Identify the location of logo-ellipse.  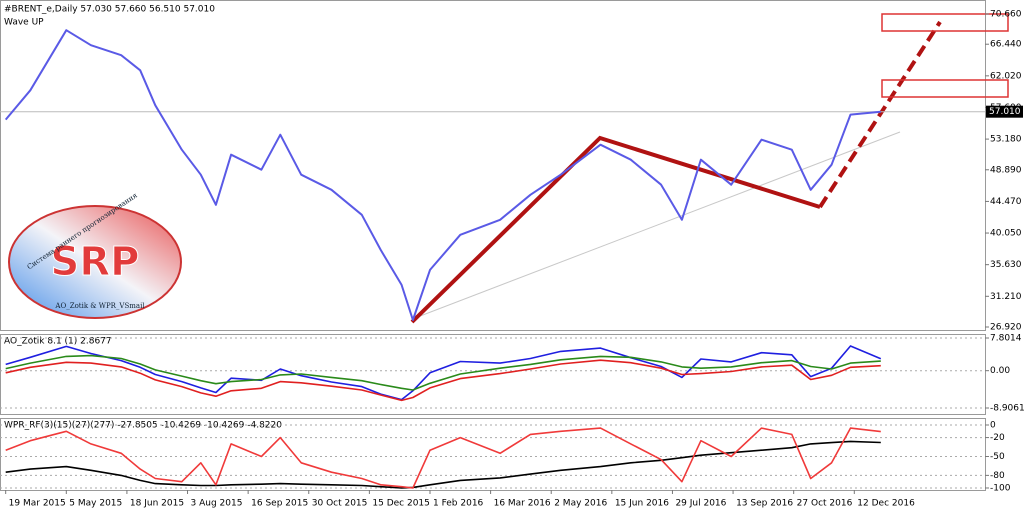
(95, 262).